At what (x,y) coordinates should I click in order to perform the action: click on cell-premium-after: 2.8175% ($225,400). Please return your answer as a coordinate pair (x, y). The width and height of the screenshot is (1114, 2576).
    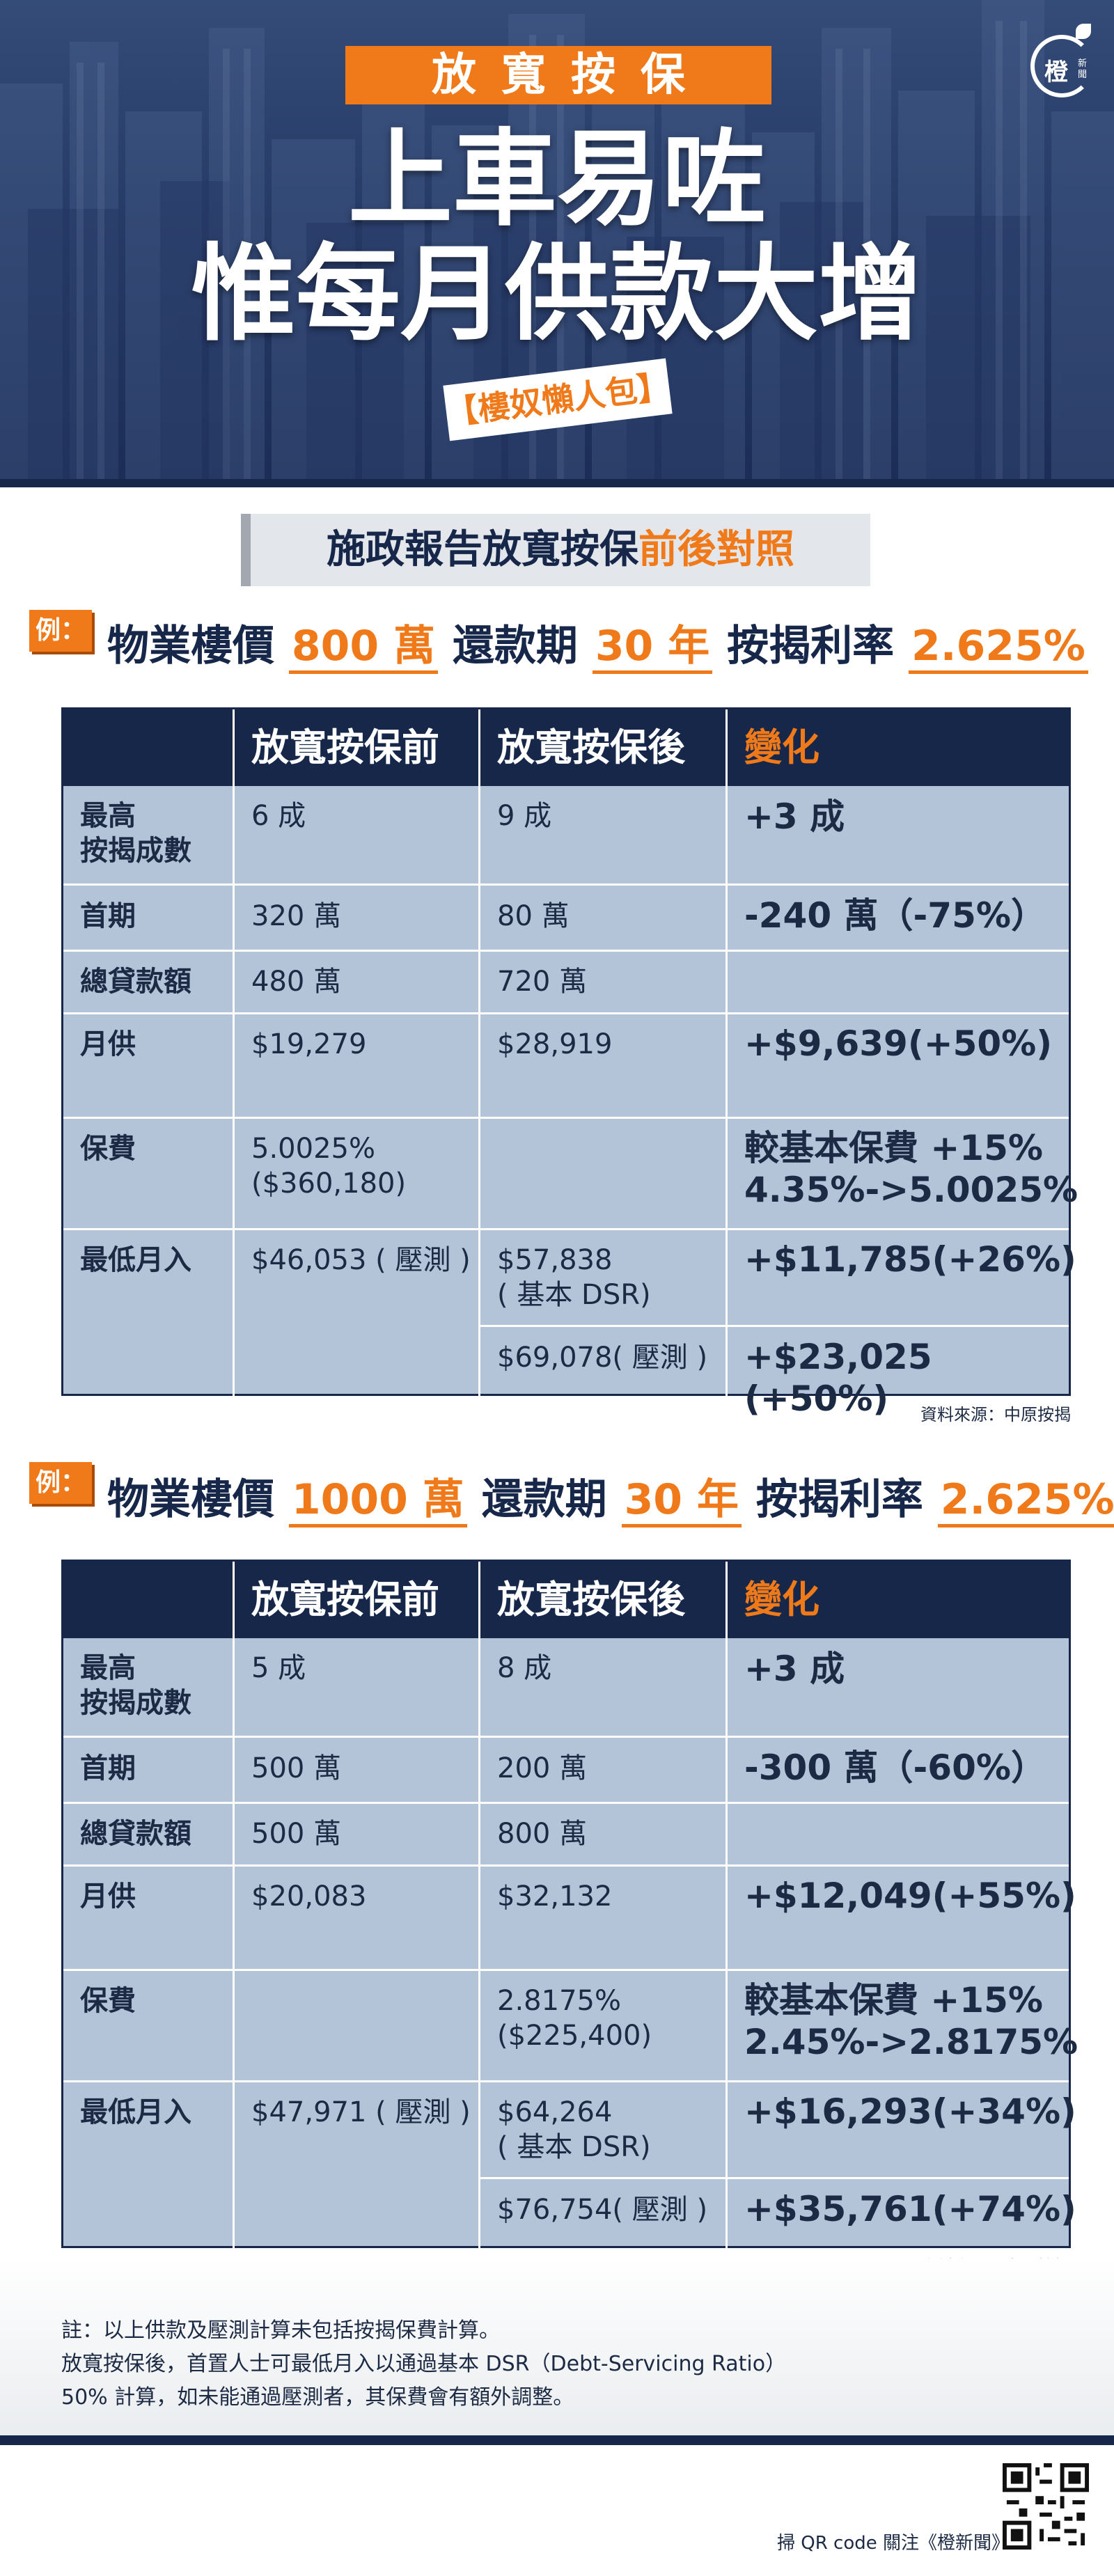
    Looking at the image, I should click on (574, 2018).